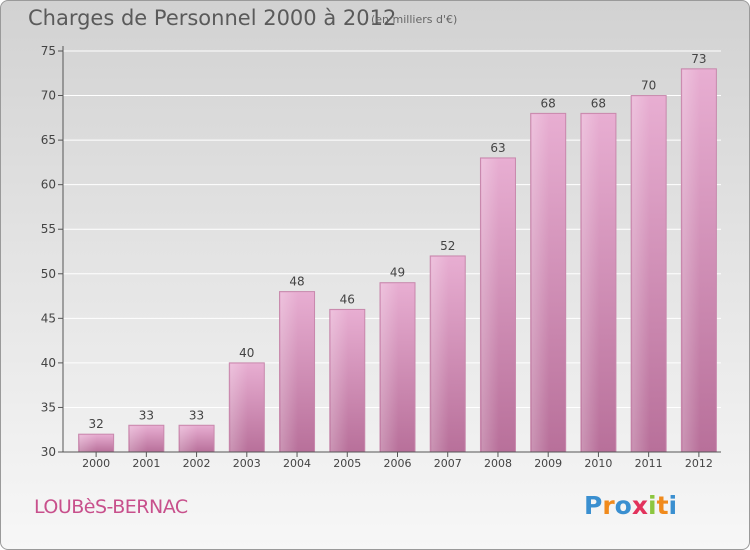 The height and width of the screenshot is (550, 750). What do you see at coordinates (598, 463) in the screenshot?
I see `x-tick-label: 2010` at bounding box center [598, 463].